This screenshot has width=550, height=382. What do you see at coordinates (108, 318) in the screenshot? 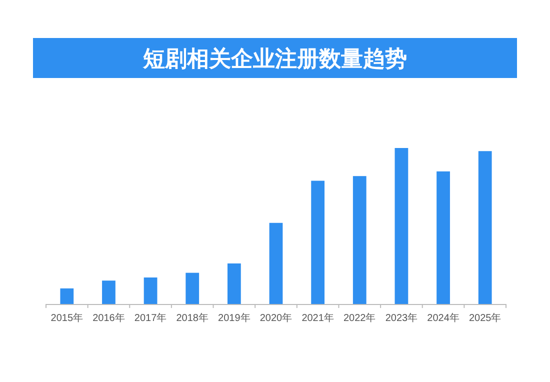
I see `x-tick-label: 2016年` at bounding box center [108, 318].